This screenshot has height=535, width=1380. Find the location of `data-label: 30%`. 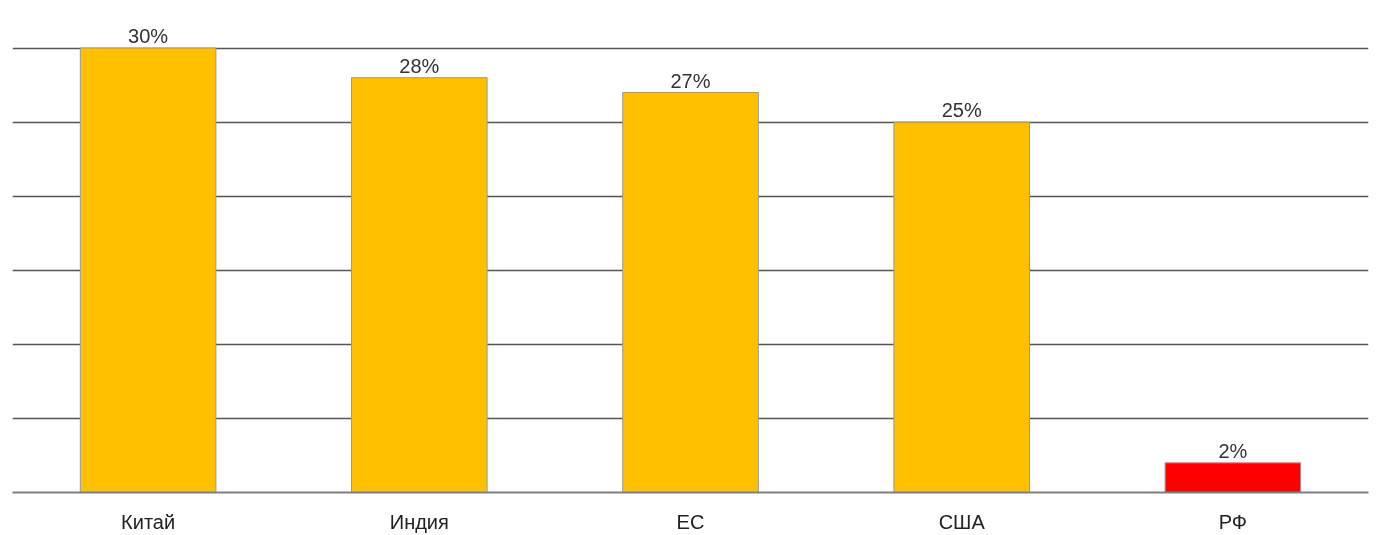

data-label: 30% is located at coordinates (148, 36).